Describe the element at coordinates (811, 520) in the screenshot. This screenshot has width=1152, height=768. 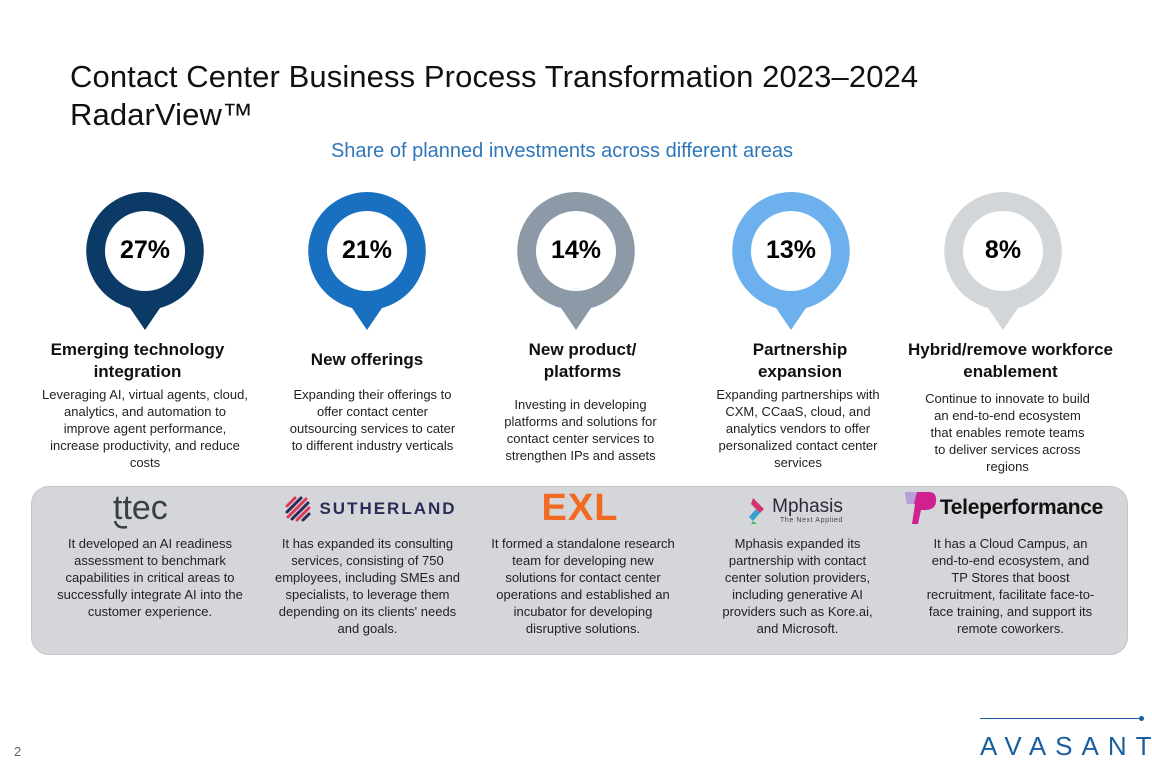
I see `mphasis-tagline: The Next Applied` at that location.